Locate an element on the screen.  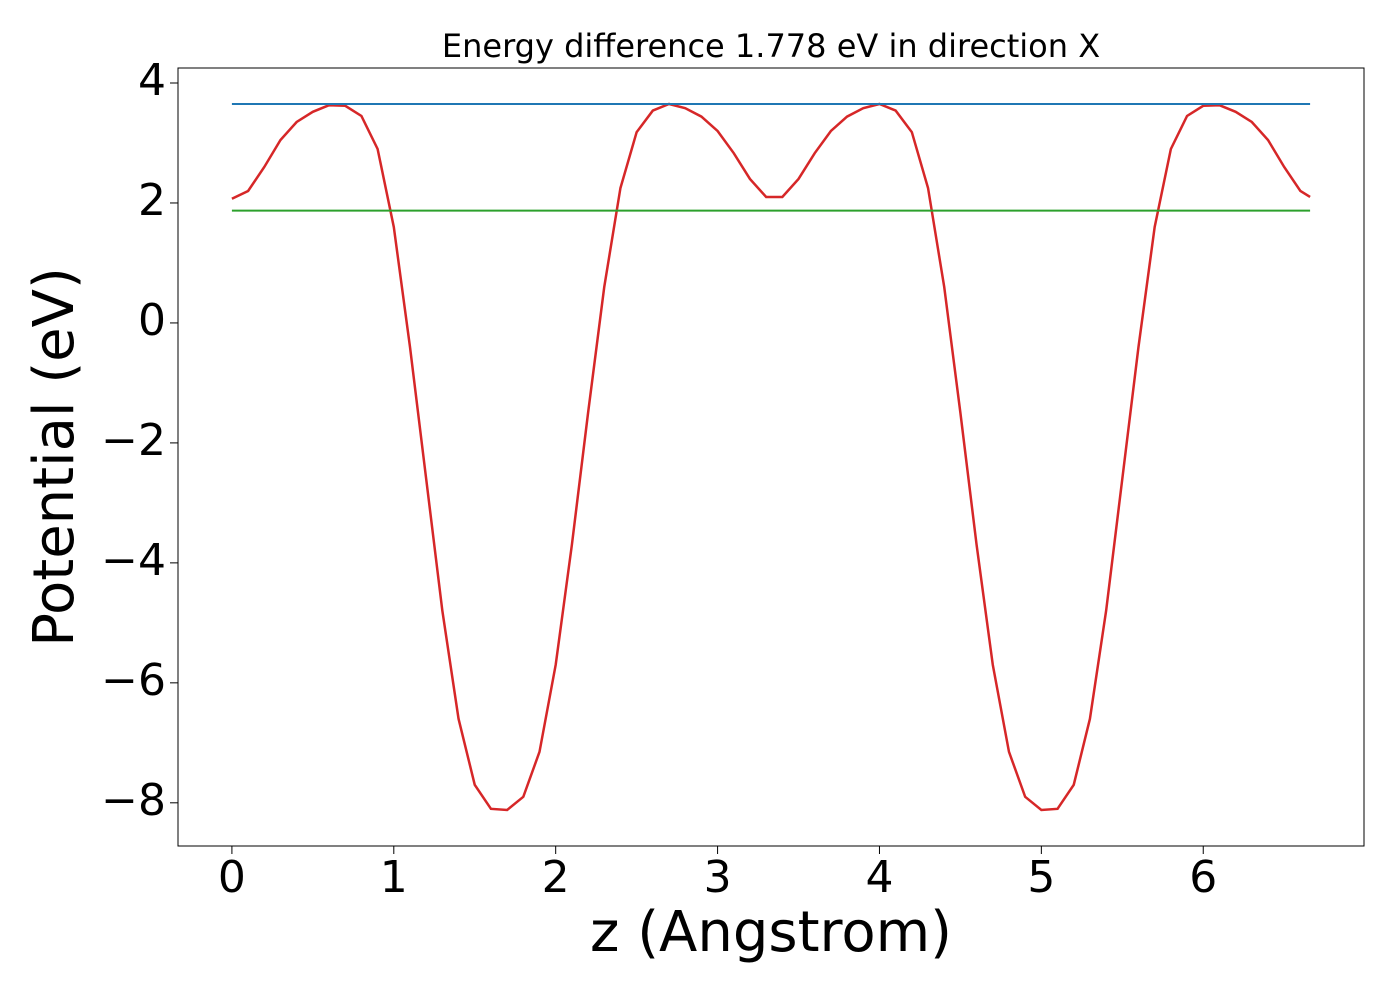
x-tick-label: 3 is located at coordinates (718, 877).